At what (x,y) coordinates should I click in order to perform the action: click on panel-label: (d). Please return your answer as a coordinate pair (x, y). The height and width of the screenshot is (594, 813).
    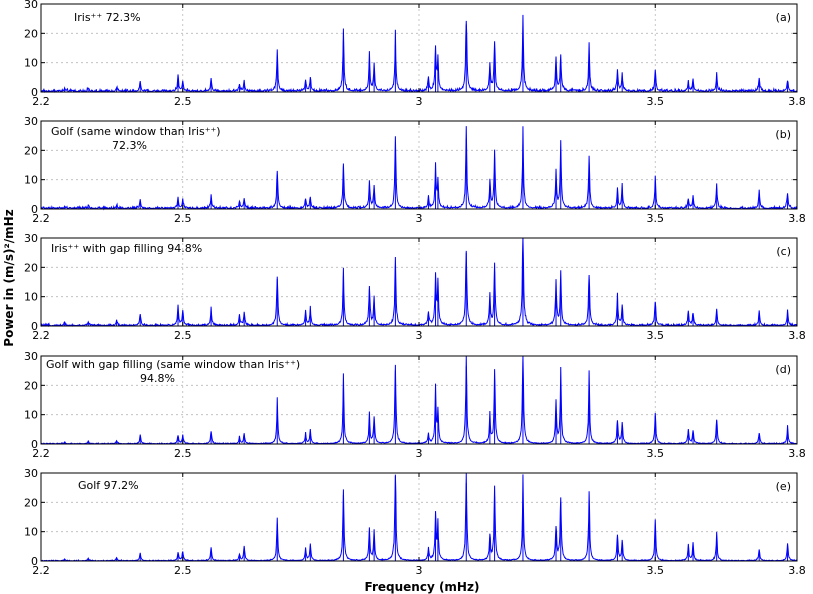
    Looking at the image, I should click on (783, 369).